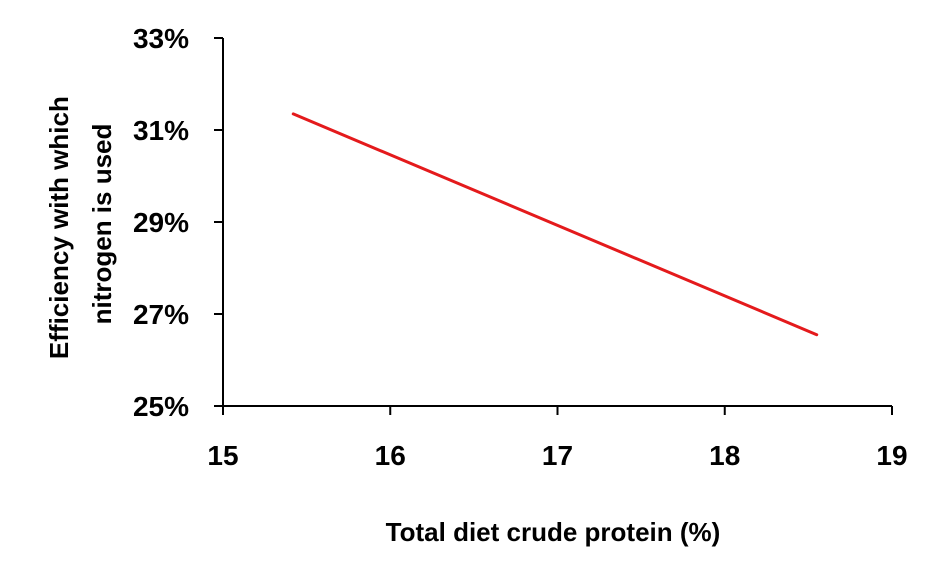 This screenshot has height=569, width=940. I want to click on y-tick-label: 27%, so click(161, 314).